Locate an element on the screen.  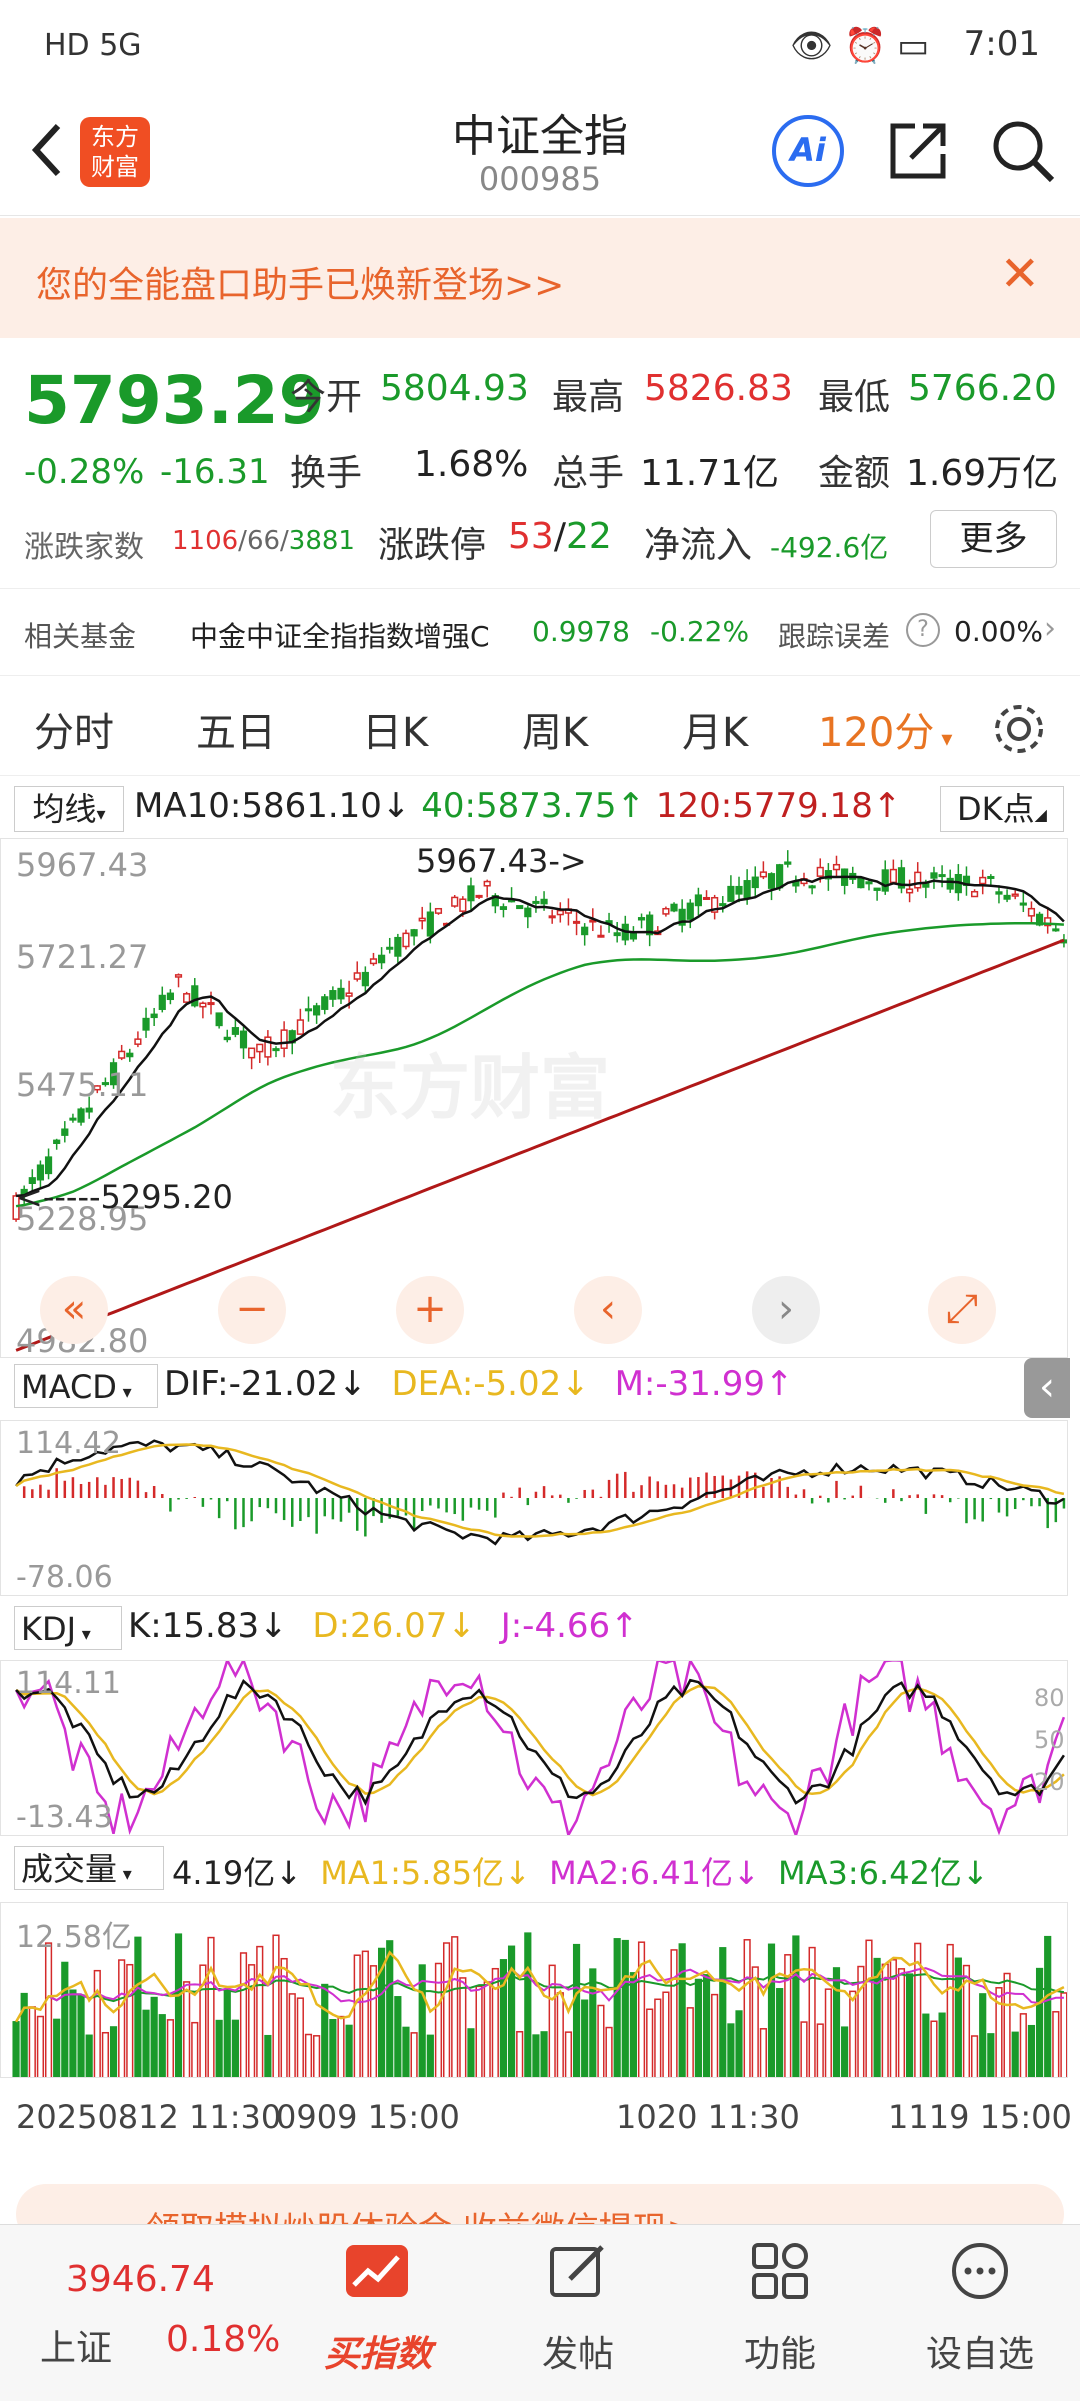
tab-monthly-k: 月K is located at coordinates (715, 733).